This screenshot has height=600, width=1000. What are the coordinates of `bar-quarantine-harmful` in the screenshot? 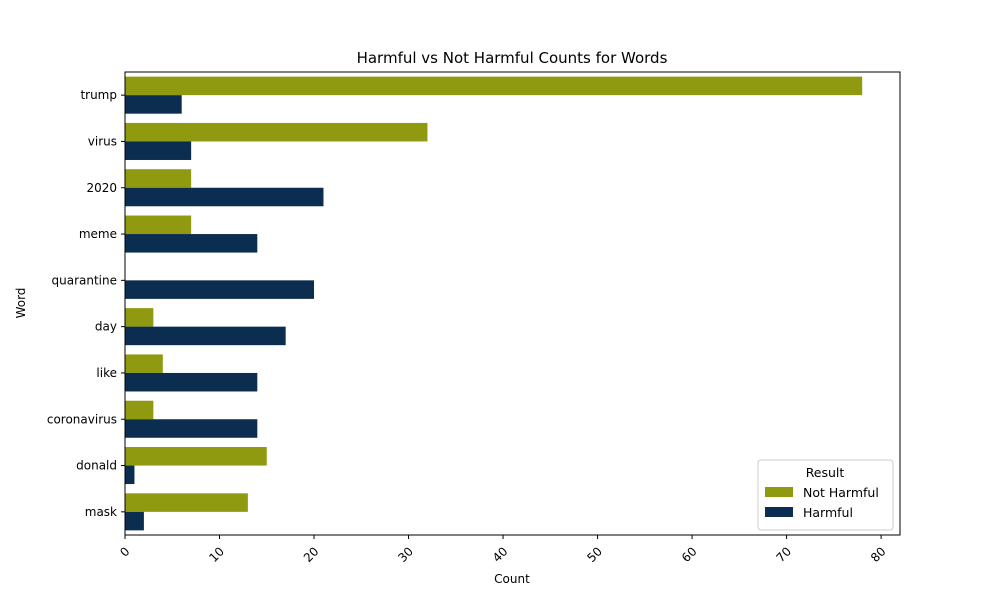 It's located at (220, 289).